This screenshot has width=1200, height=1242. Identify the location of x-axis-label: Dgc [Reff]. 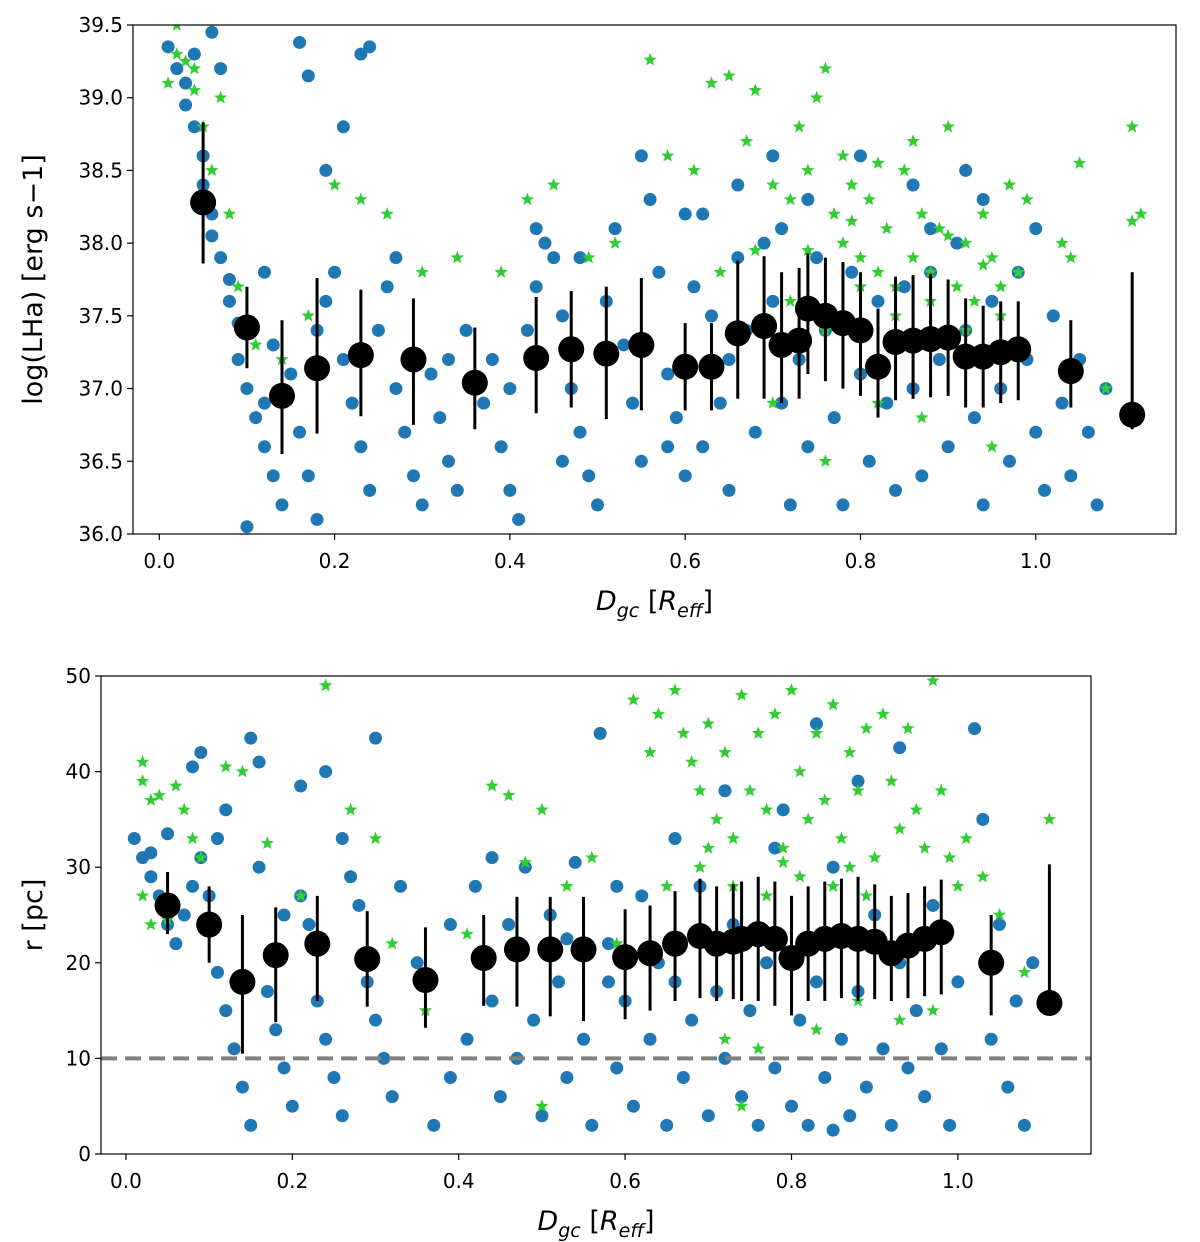
(654, 604).